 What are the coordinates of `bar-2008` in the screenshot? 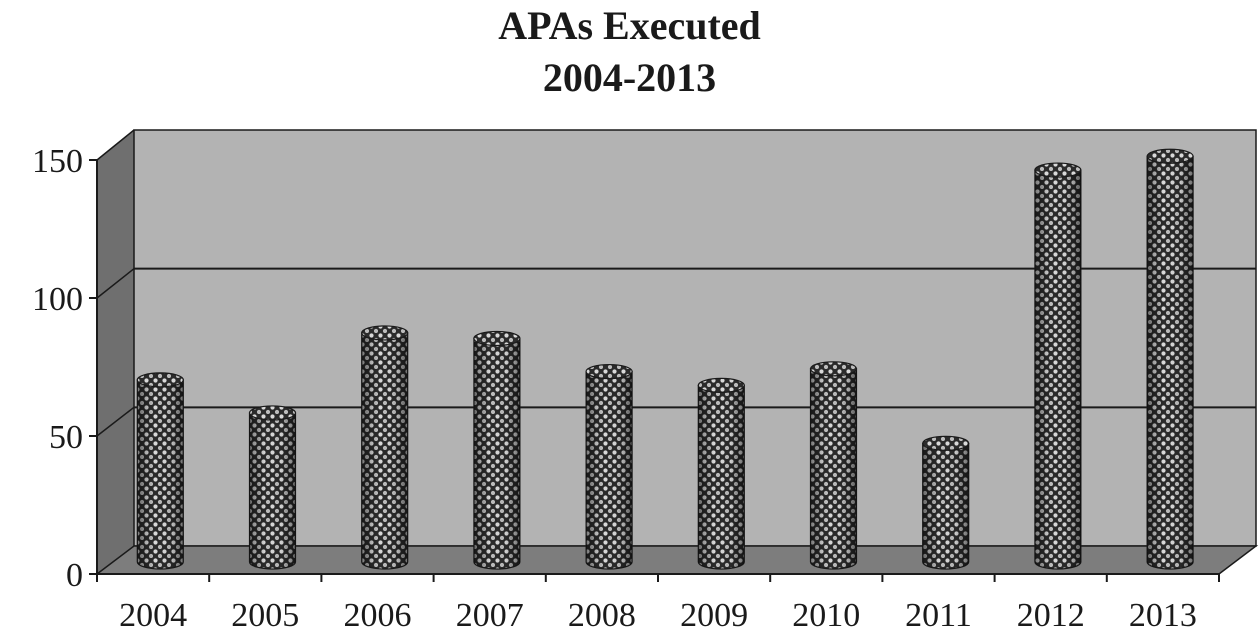 It's located at (609, 466).